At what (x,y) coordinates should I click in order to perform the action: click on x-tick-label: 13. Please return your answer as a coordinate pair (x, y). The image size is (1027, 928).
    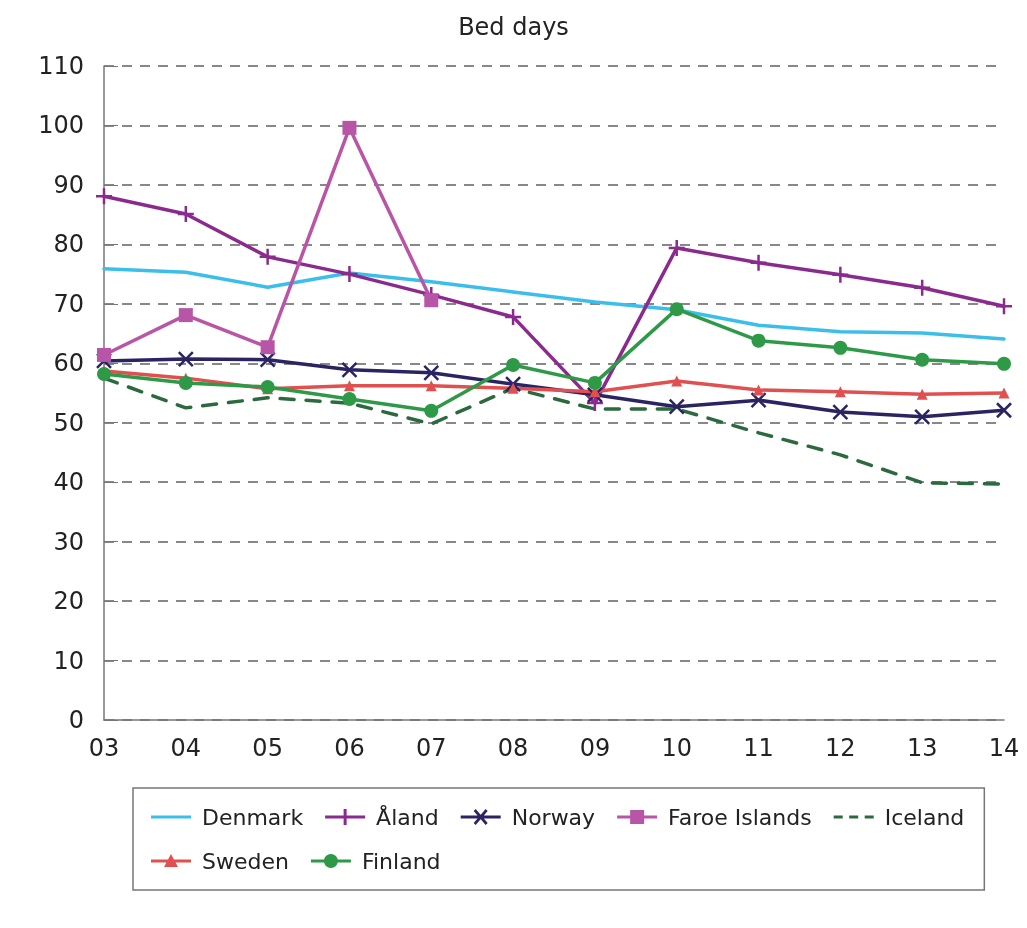
    Looking at the image, I should click on (922, 748).